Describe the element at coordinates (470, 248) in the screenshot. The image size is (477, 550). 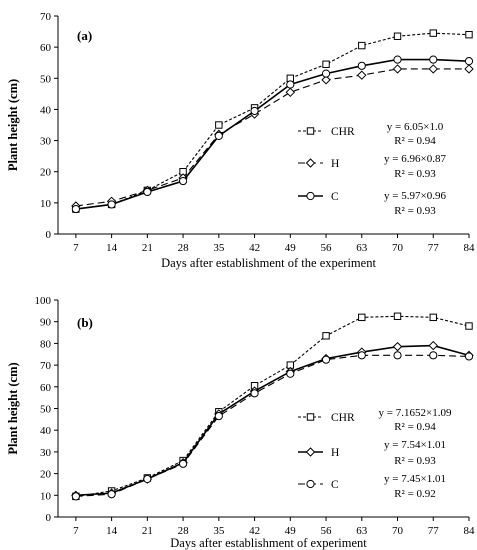
I see `chart0-x-tick-label: 84` at that location.